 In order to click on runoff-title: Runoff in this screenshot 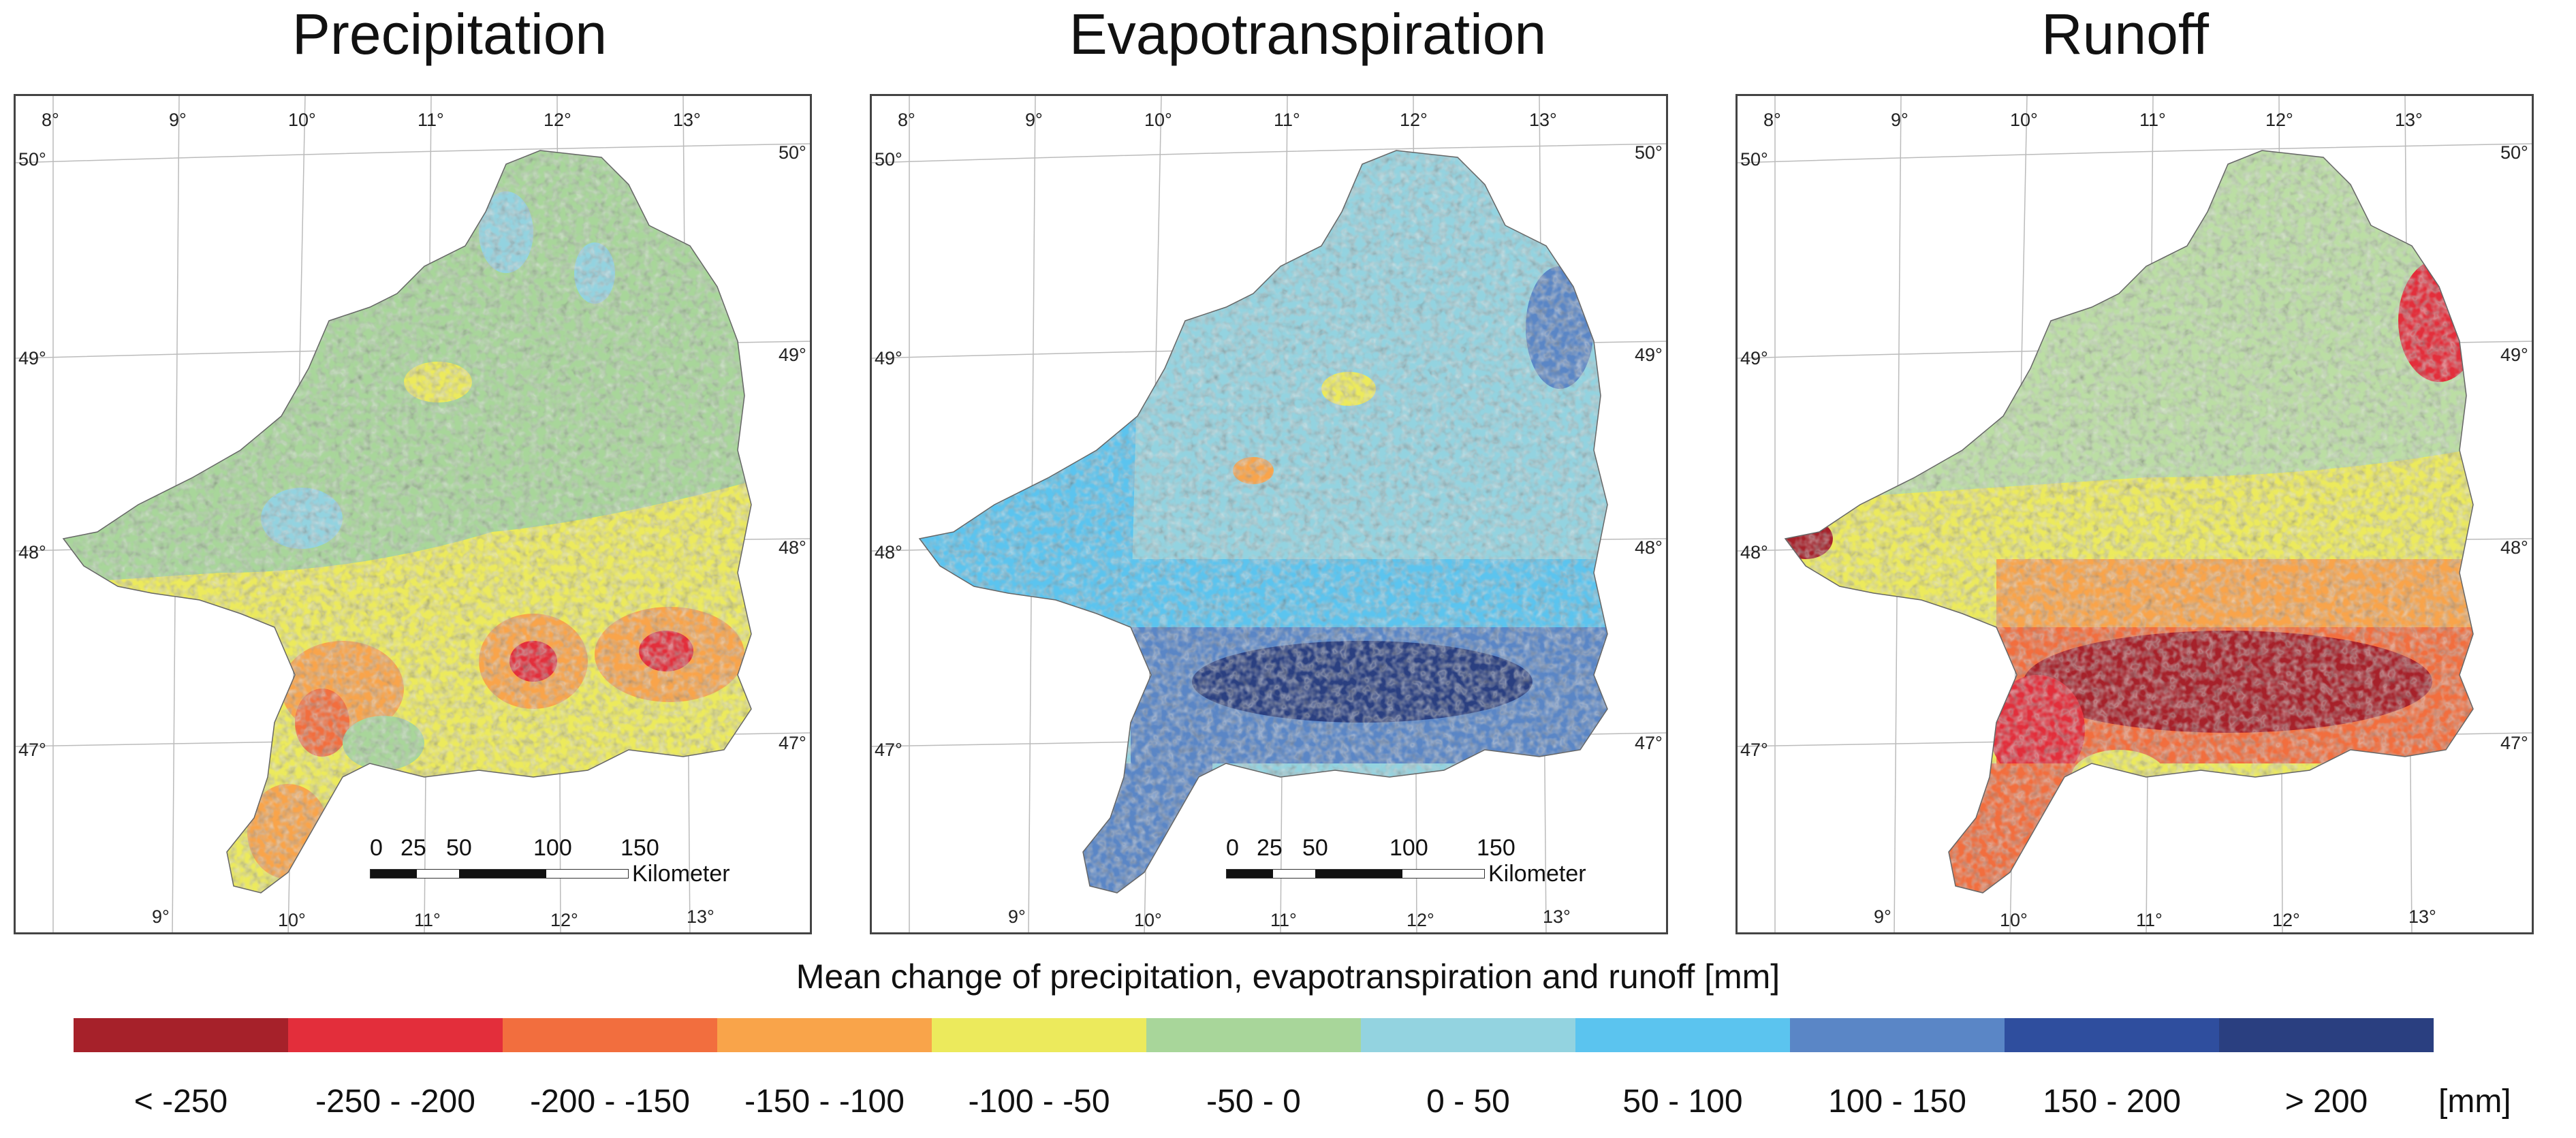, I will do `click(2125, 34)`.